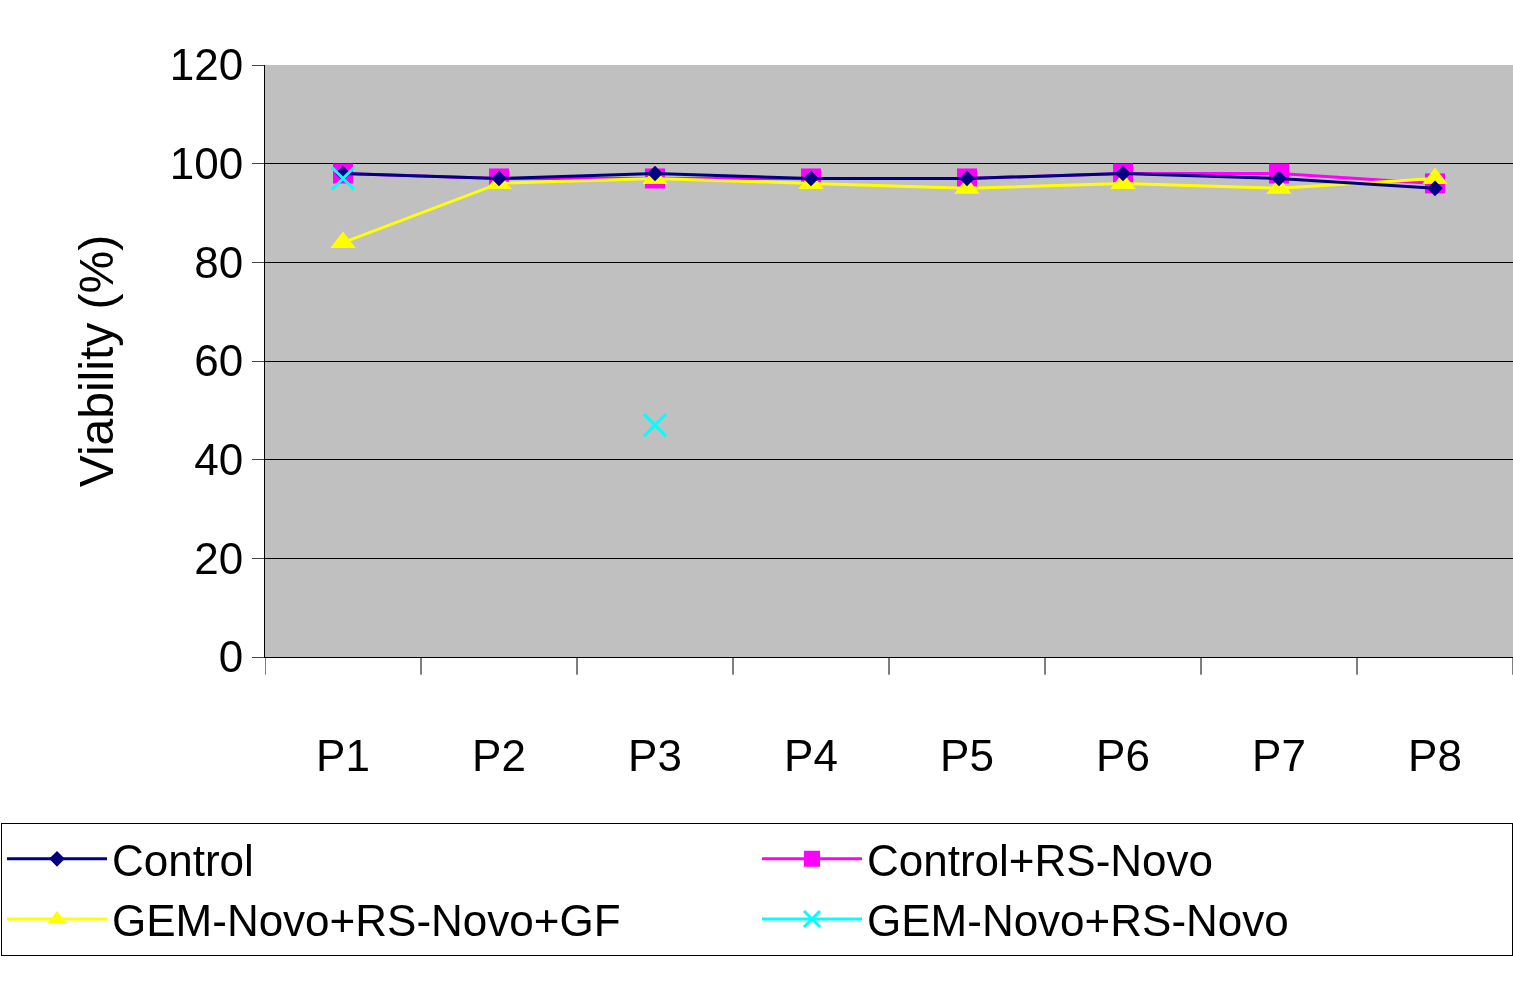 The width and height of the screenshot is (1513, 1002). I want to click on legend-label: GEM-Novo+RS-Novo, so click(1078, 921).